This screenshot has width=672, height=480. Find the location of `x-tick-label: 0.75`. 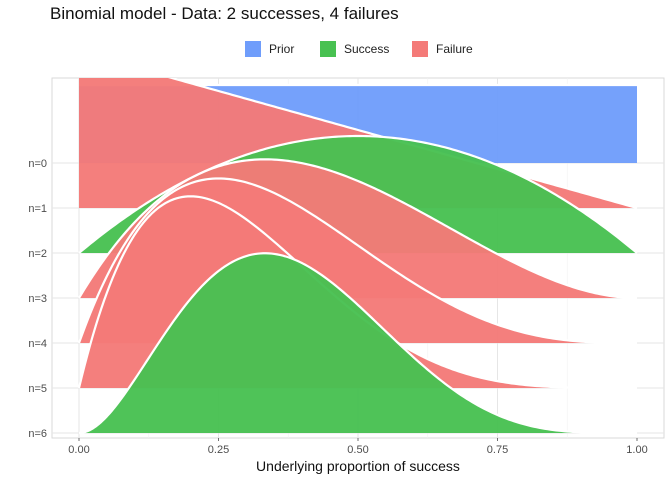

x-tick-label: 0.75 is located at coordinates (497, 450).